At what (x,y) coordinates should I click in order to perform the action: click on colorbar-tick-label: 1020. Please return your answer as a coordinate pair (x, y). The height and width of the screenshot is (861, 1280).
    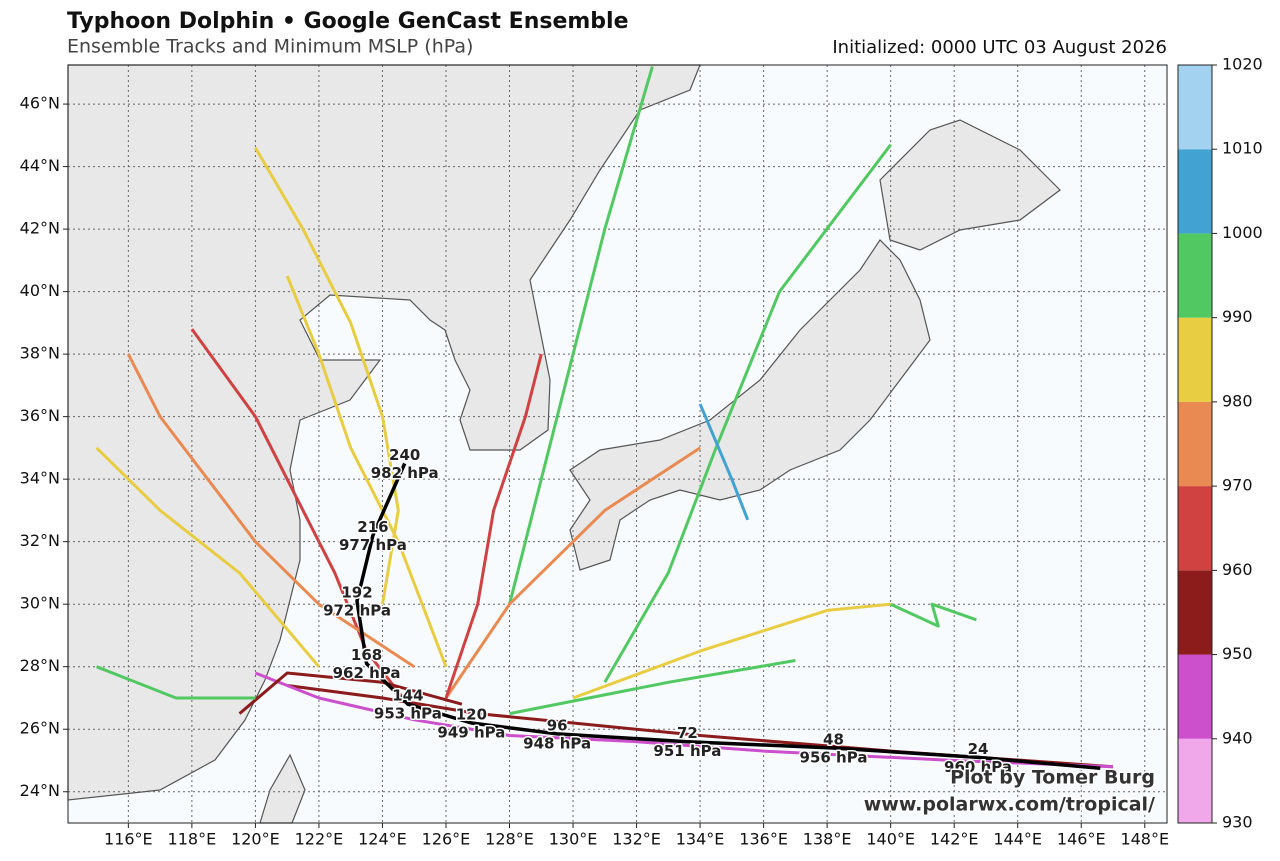
    Looking at the image, I should click on (1242, 64).